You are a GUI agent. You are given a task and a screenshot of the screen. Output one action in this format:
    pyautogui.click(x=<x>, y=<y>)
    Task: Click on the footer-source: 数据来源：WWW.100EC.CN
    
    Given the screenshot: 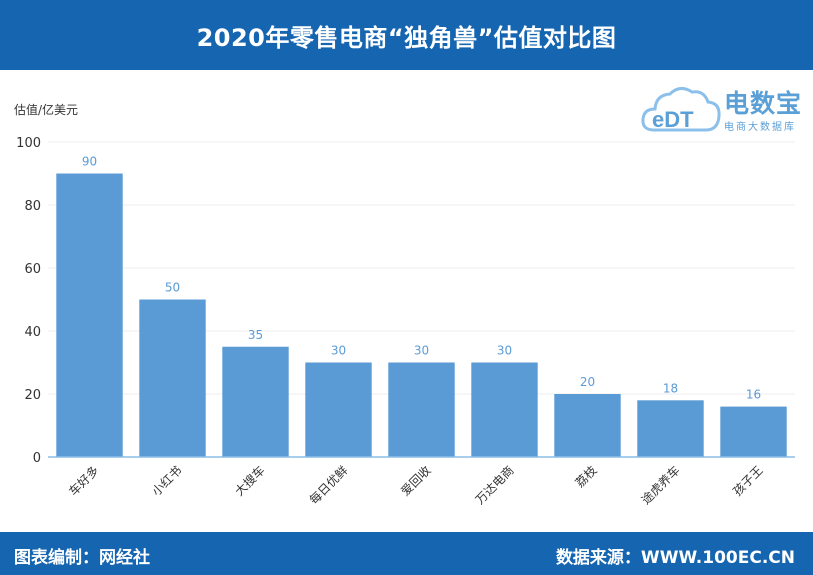 What is the action you would take?
    pyautogui.click(x=675, y=558)
    